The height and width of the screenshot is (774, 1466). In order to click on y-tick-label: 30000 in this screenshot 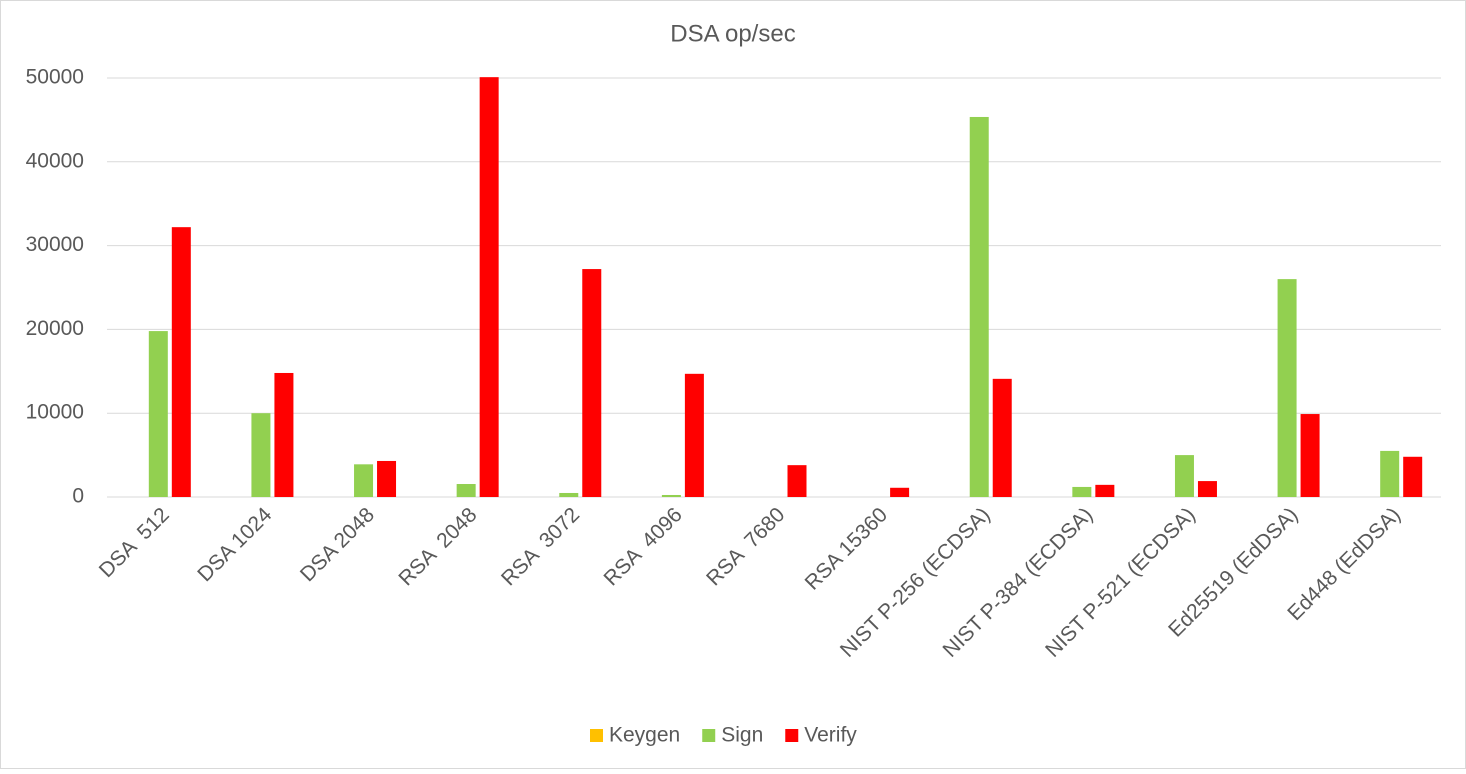, I will do `click(55, 244)`.